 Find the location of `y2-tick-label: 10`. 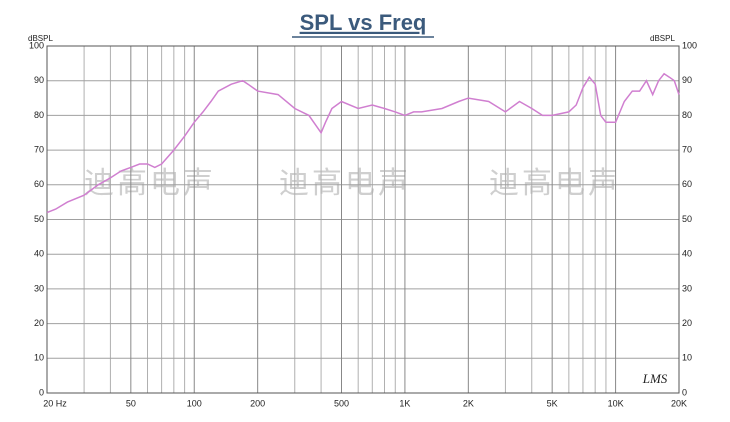

y2-tick-label: 10 is located at coordinates (687, 358).